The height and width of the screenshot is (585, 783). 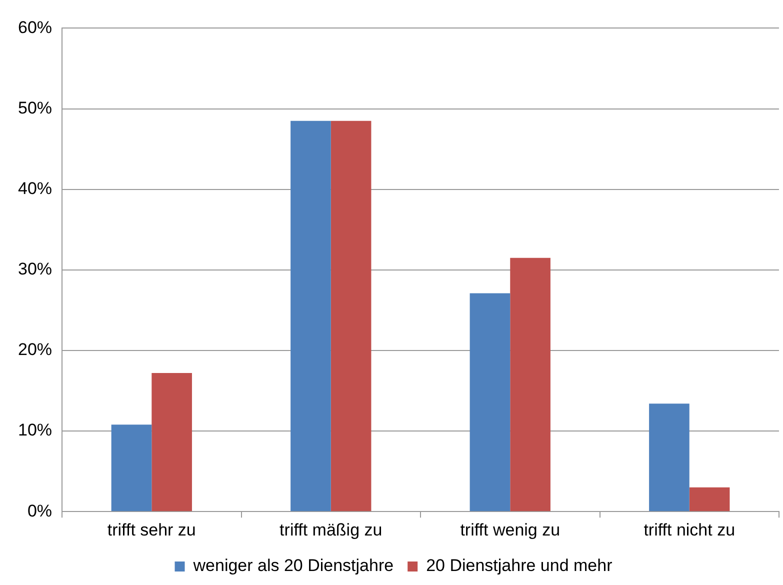 What do you see at coordinates (35, 108) in the screenshot?
I see `y-tick-label: 50%` at bounding box center [35, 108].